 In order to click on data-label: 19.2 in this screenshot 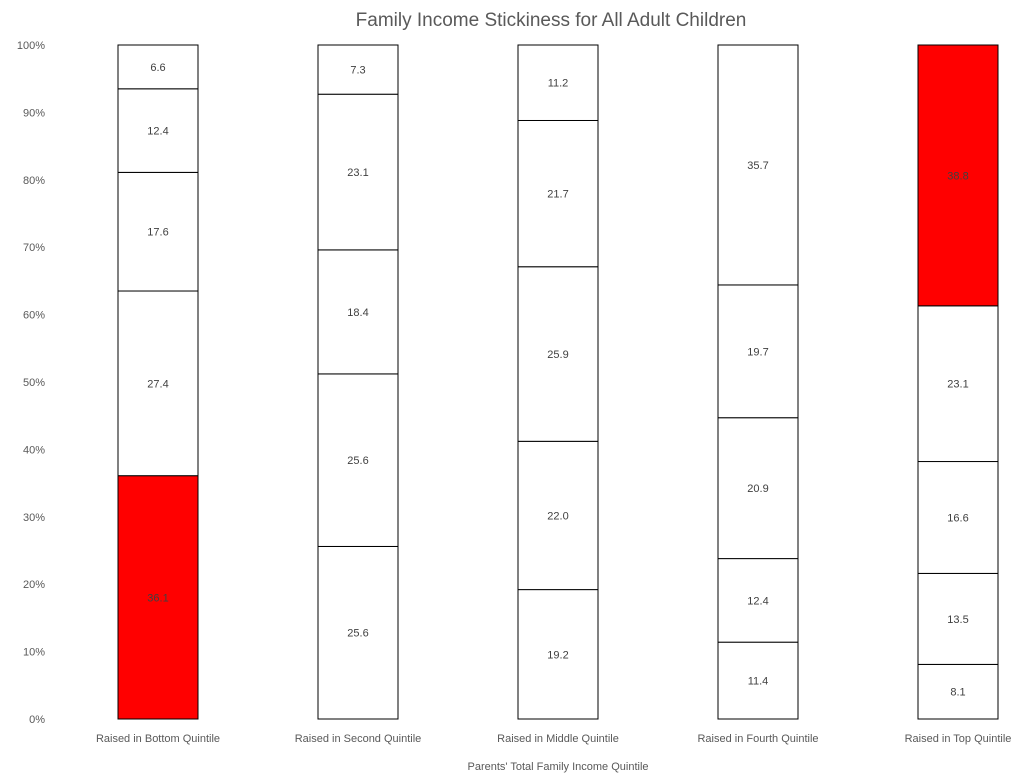, I will do `click(557, 655)`.